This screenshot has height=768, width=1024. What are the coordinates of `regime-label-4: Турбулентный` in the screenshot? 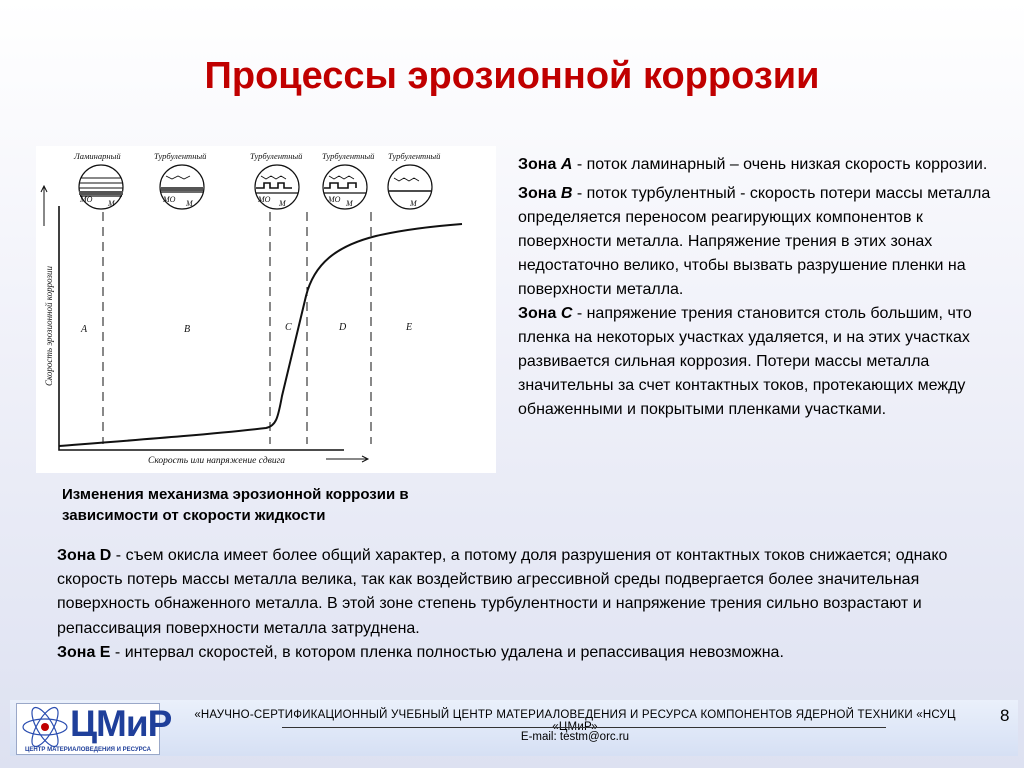 It's located at (348, 156).